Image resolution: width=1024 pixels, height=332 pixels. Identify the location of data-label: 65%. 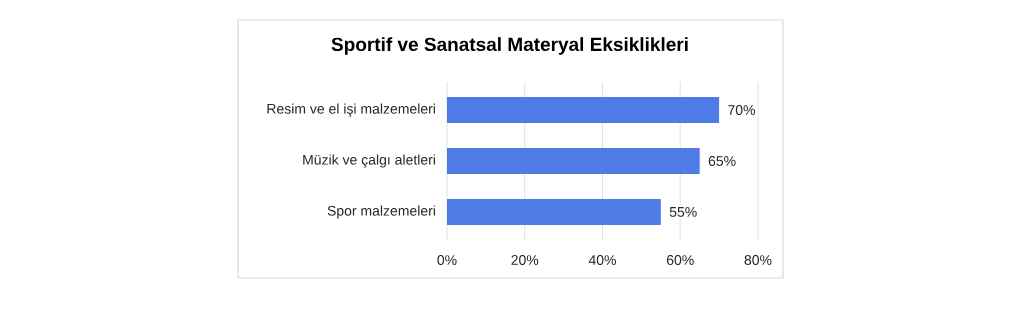
(722, 161).